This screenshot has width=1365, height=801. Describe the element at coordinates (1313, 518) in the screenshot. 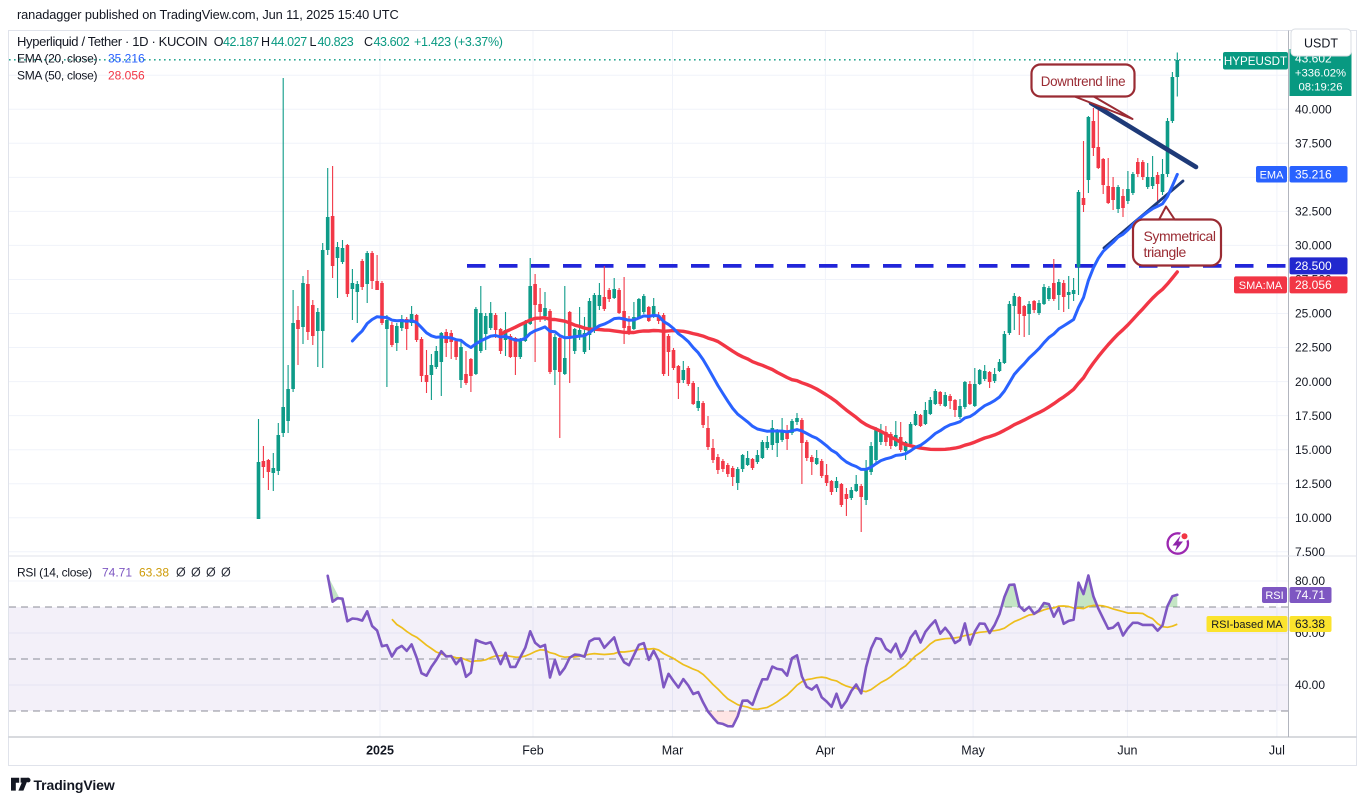

I see `svg-text: 10.000` at that location.